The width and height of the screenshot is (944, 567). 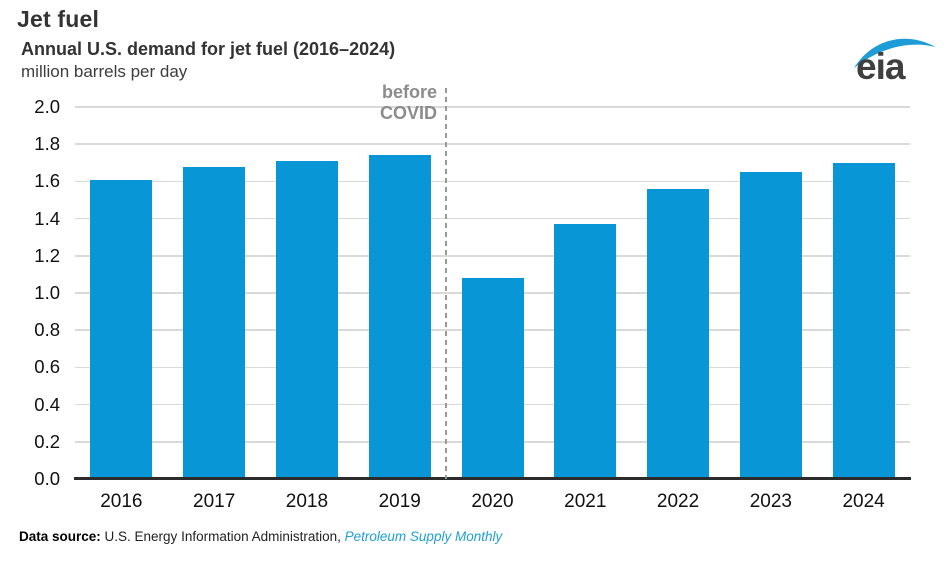 What do you see at coordinates (492, 378) in the screenshot?
I see `bar-2020` at bounding box center [492, 378].